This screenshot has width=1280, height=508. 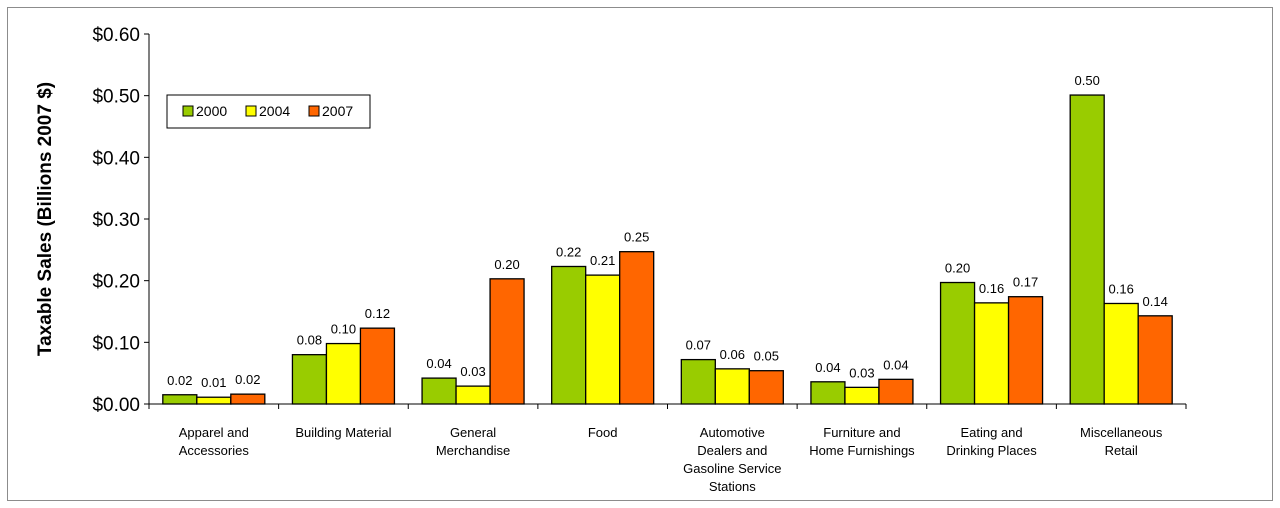 I want to click on x-tick-label-line: Automotive, so click(x=732, y=432).